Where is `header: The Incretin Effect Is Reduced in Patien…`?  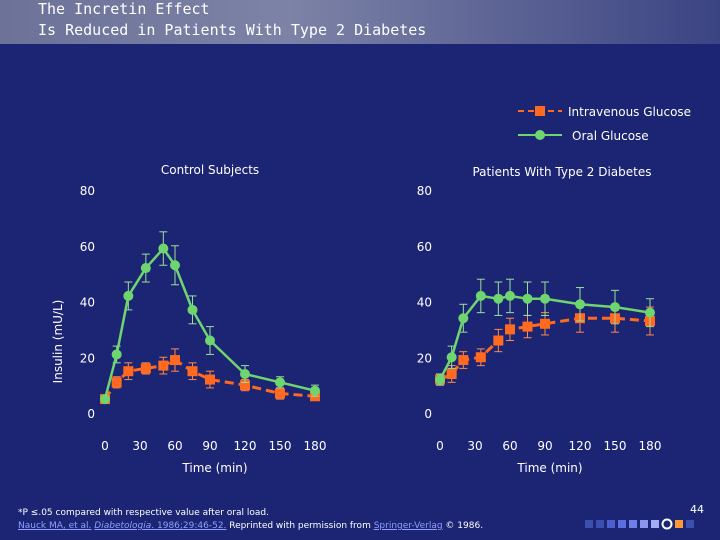 header: The Incretin Effect Is Reduced in Patien… is located at coordinates (360, 22).